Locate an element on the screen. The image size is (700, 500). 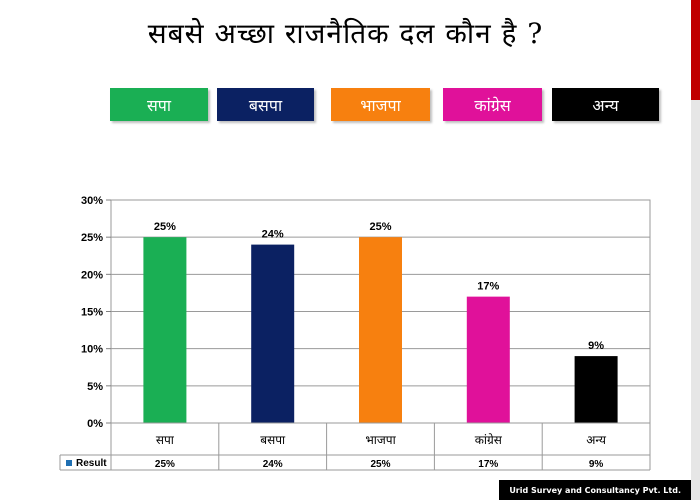
y-tick-label: 30% is located at coordinates (92, 201).